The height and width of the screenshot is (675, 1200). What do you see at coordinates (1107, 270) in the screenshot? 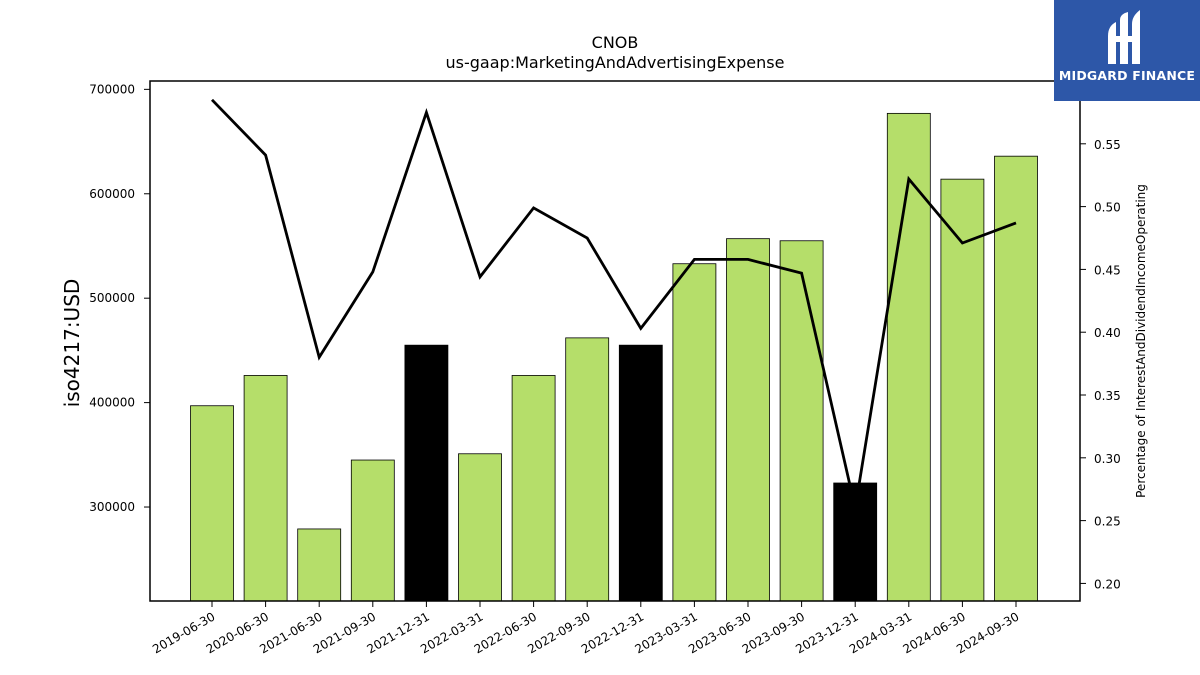
I see `y2-tick-label-5: 0.45` at bounding box center [1107, 270].